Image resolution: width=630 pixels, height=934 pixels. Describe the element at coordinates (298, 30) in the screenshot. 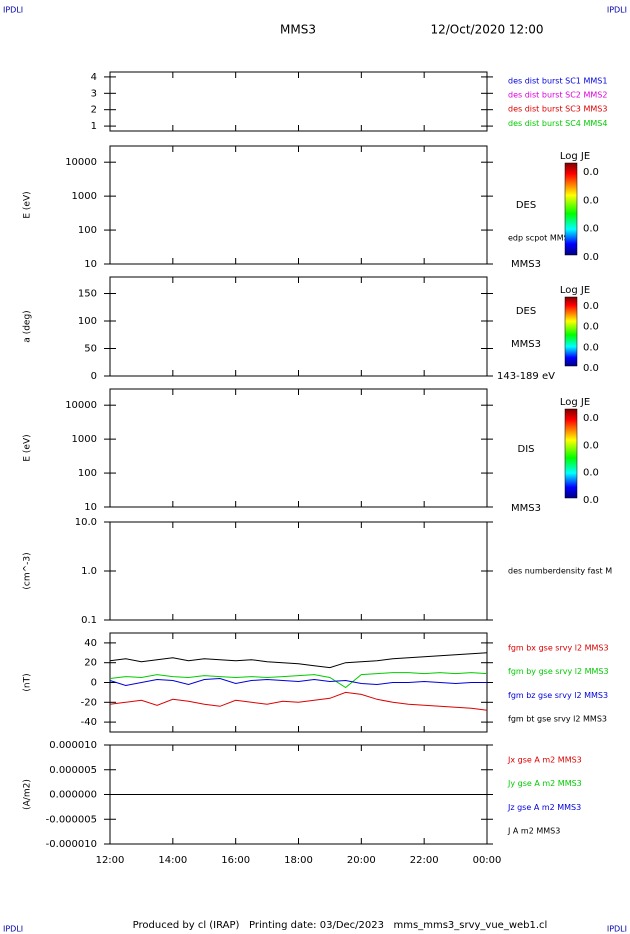

I see `title: MMS3` at that location.